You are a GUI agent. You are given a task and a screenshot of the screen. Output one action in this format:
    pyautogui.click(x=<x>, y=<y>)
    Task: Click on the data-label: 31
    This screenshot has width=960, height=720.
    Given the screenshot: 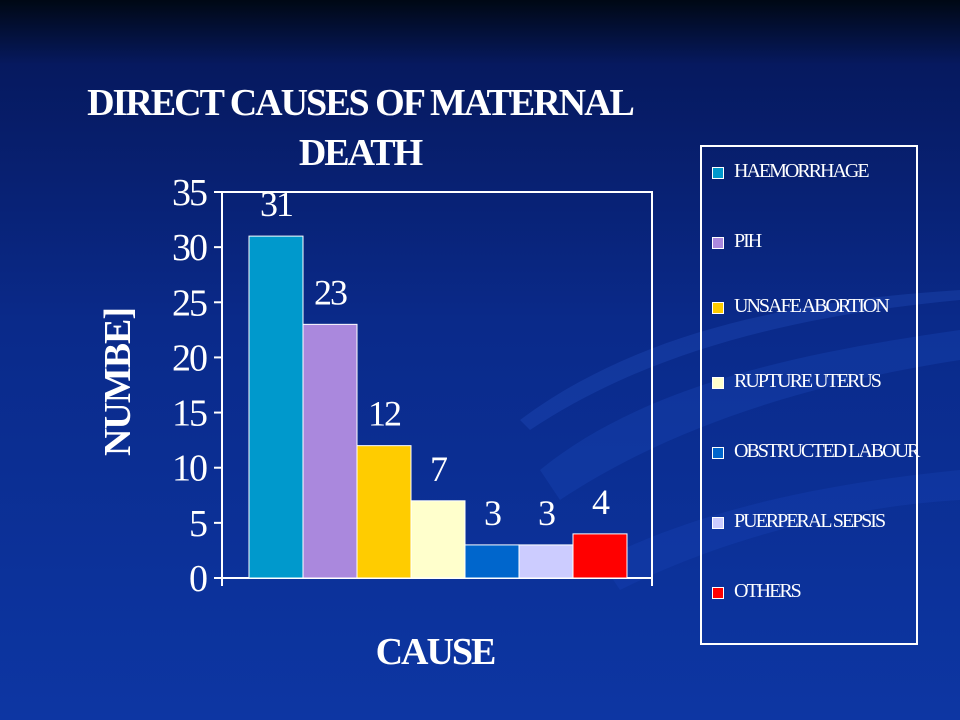 What is the action you would take?
    pyautogui.click(x=276, y=204)
    